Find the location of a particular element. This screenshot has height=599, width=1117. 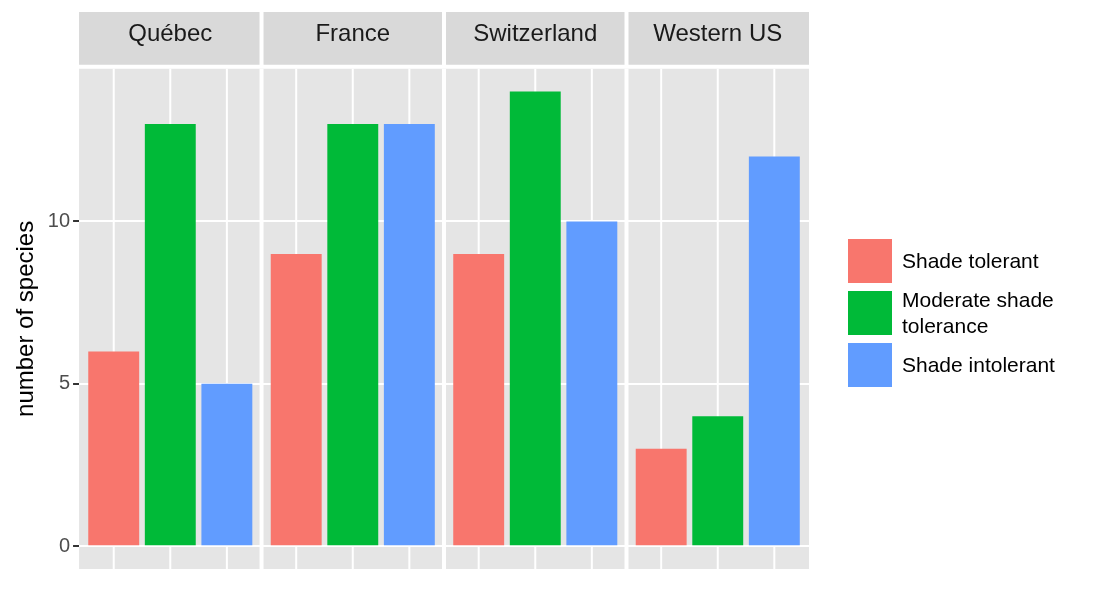

legend-label: Shade tolerant is located at coordinates (971, 260).